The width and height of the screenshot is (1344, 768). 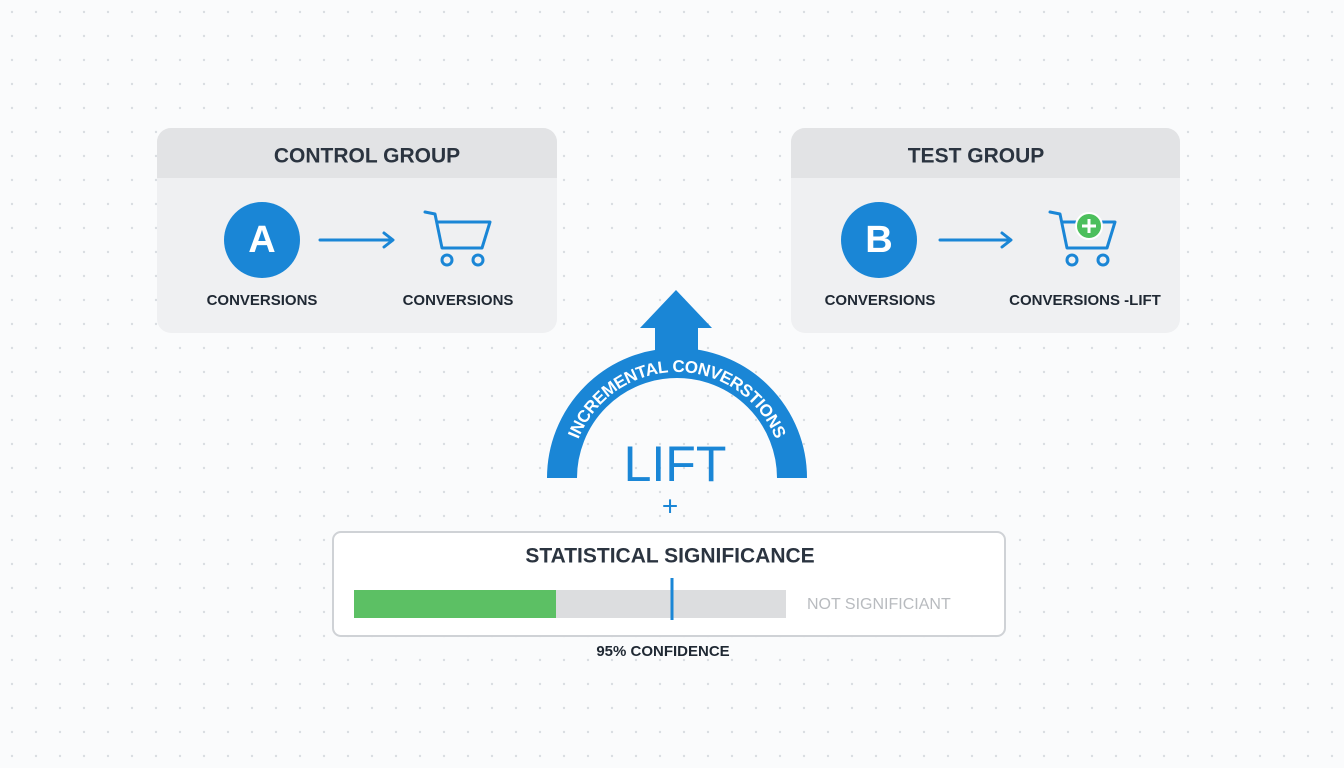 I want to click on panel-title: STATISTICAL SIGNIFICANCE, so click(x=669, y=556).